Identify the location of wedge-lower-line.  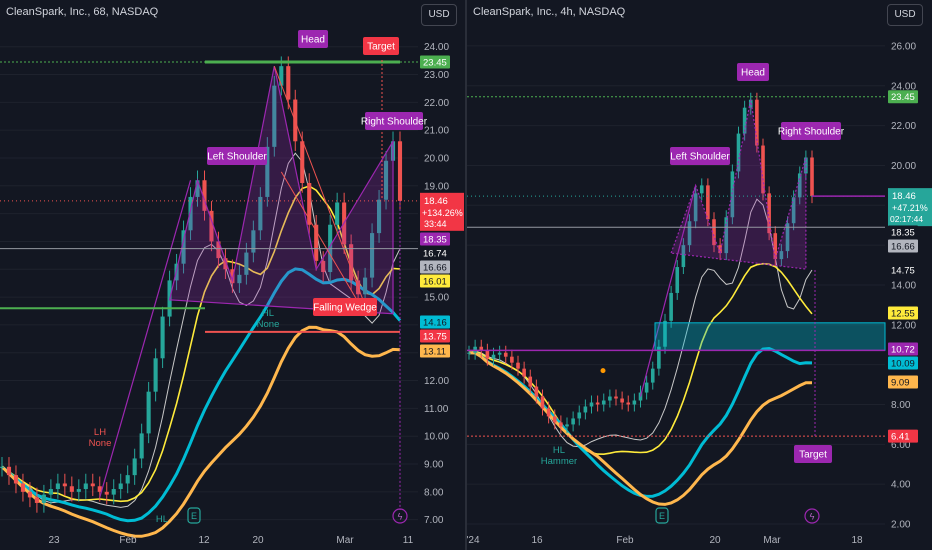
(323, 243).